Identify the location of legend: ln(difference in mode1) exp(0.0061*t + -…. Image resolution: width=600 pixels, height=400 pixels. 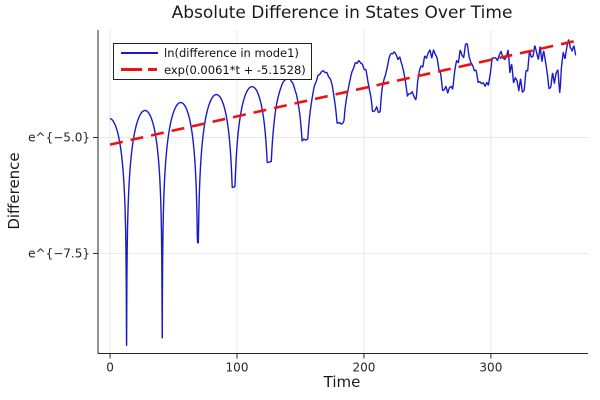
(212, 61).